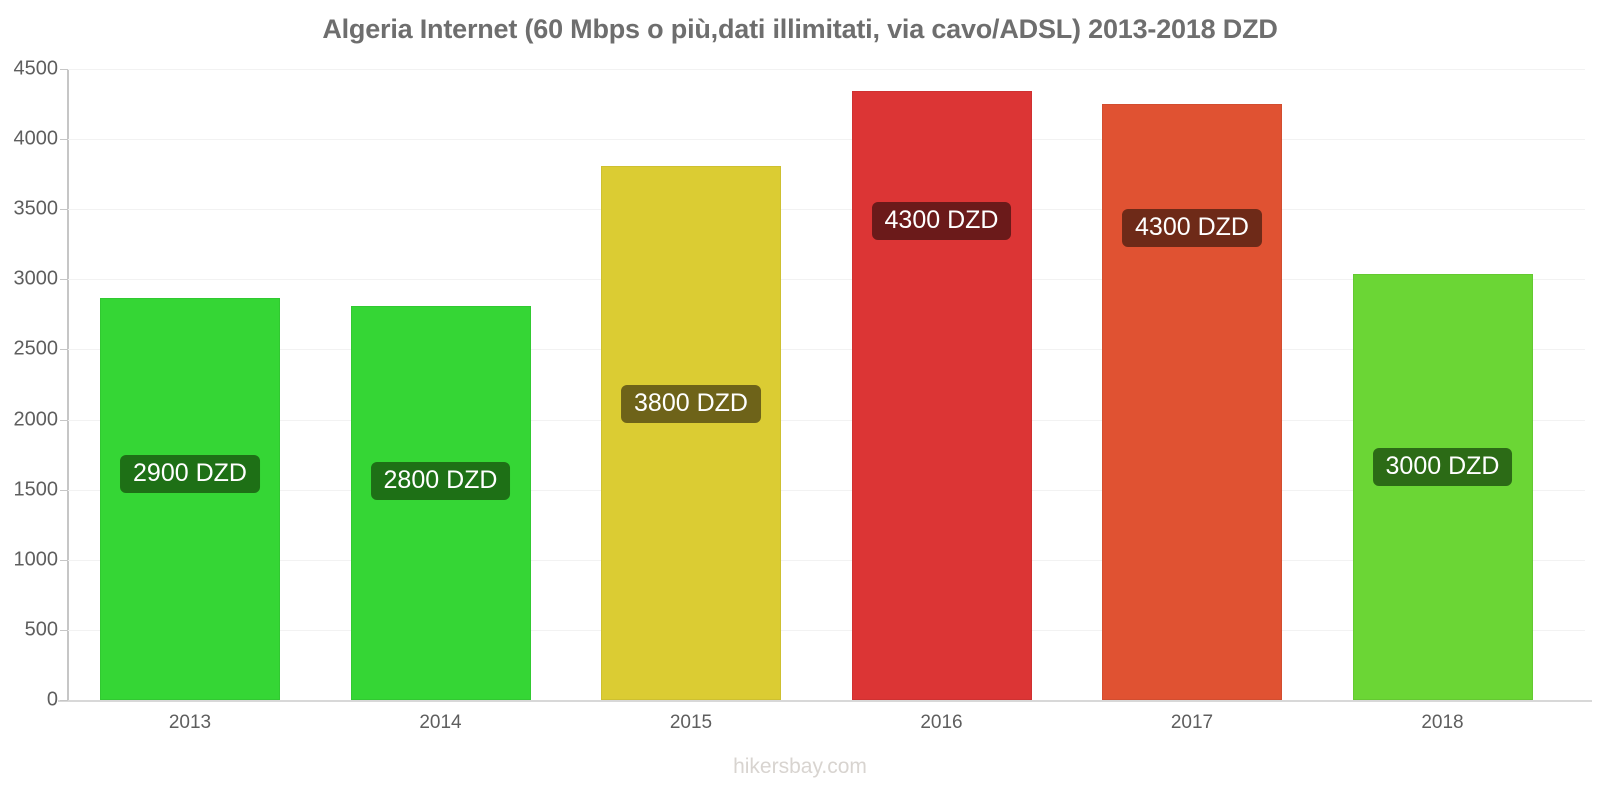  I want to click on y-axis-tick-label: 1500, so click(36, 489).